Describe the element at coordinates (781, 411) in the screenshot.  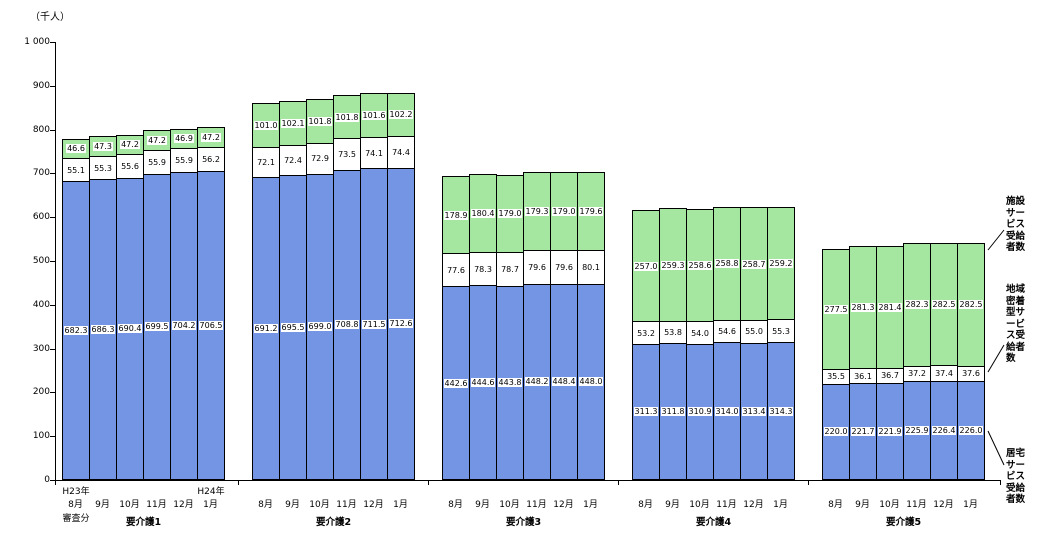
I see `bar-segment-home: 314.3` at that location.